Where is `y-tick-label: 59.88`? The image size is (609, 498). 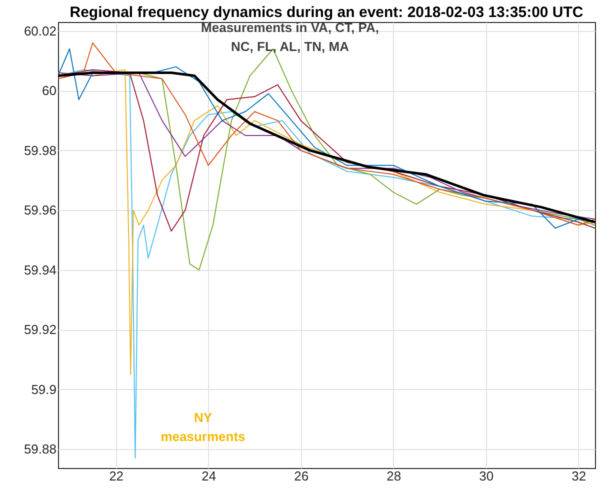
y-tick-label: 59.88 is located at coordinates (40, 449).